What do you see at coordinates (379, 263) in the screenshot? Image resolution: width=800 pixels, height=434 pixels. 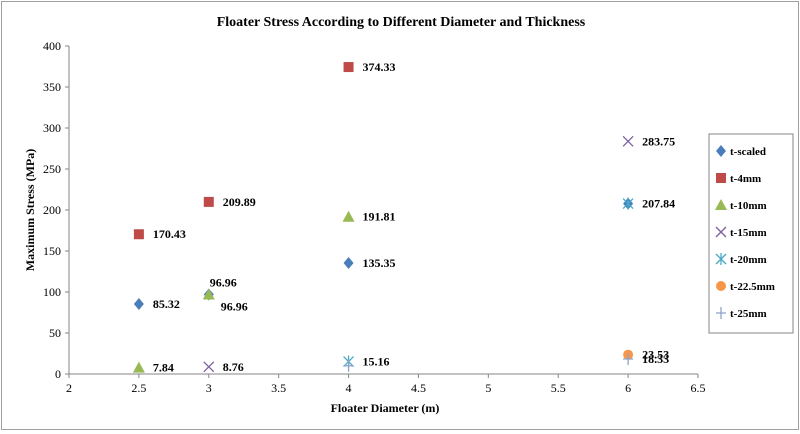 I see `data-label: 135.35` at bounding box center [379, 263].